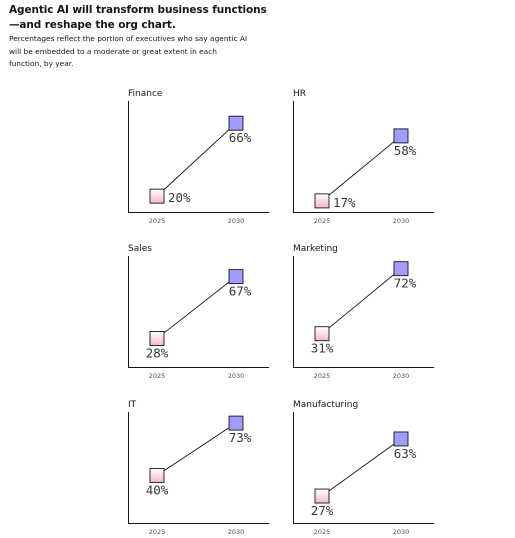 The width and height of the screenshot is (515, 538). Describe the element at coordinates (236, 277) in the screenshot. I see `marker-2030-sales` at that location.